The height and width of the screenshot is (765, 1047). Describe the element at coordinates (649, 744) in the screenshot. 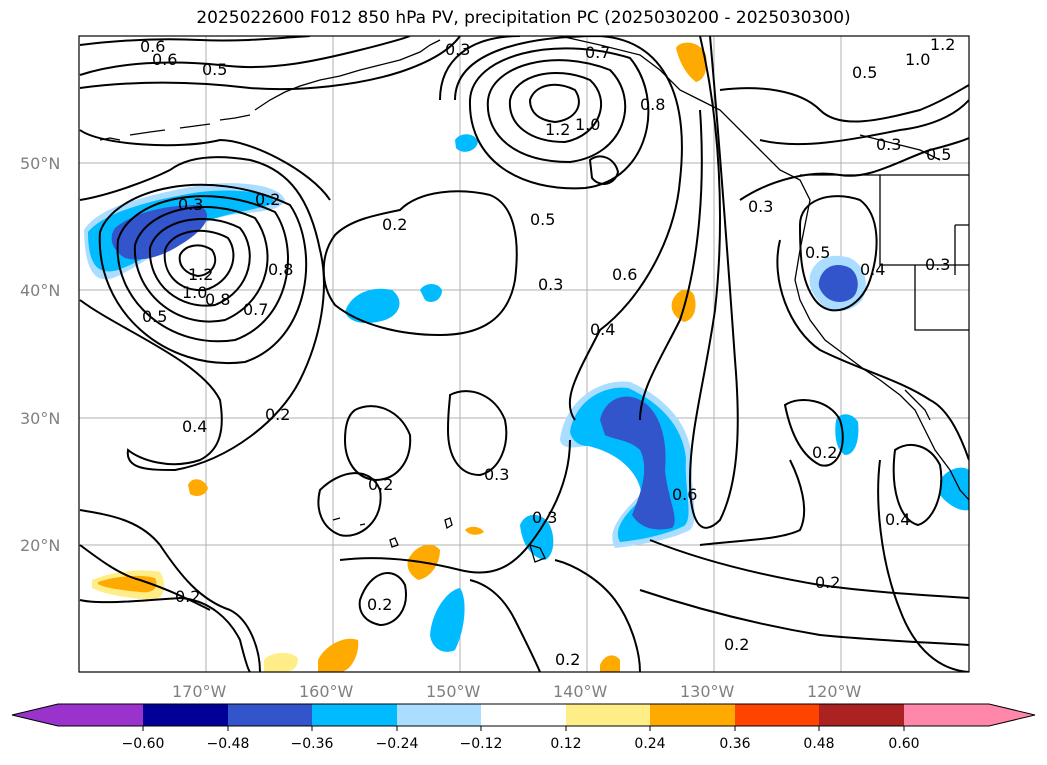

I see `colorbar-tick-6: 0.24` at that location.